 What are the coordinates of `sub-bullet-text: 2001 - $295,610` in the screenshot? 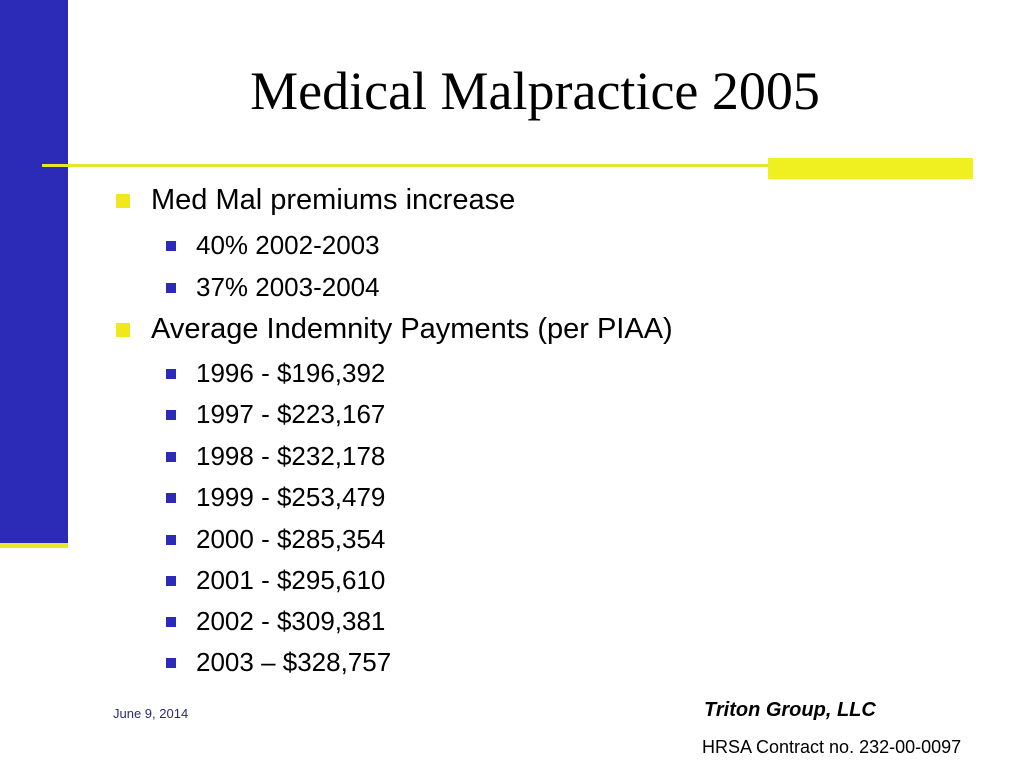 It's located at (291, 580).